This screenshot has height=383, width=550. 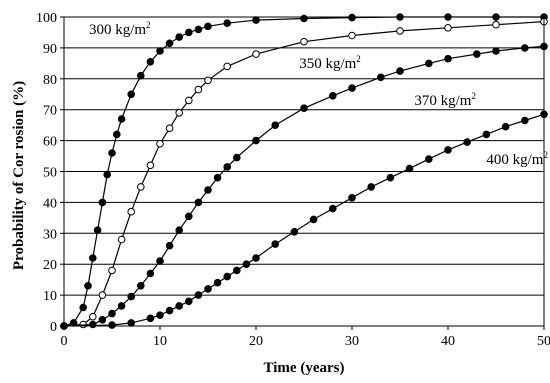 I want to click on y-axis-title: Probability of Cor rosion (%), so click(x=19, y=175).